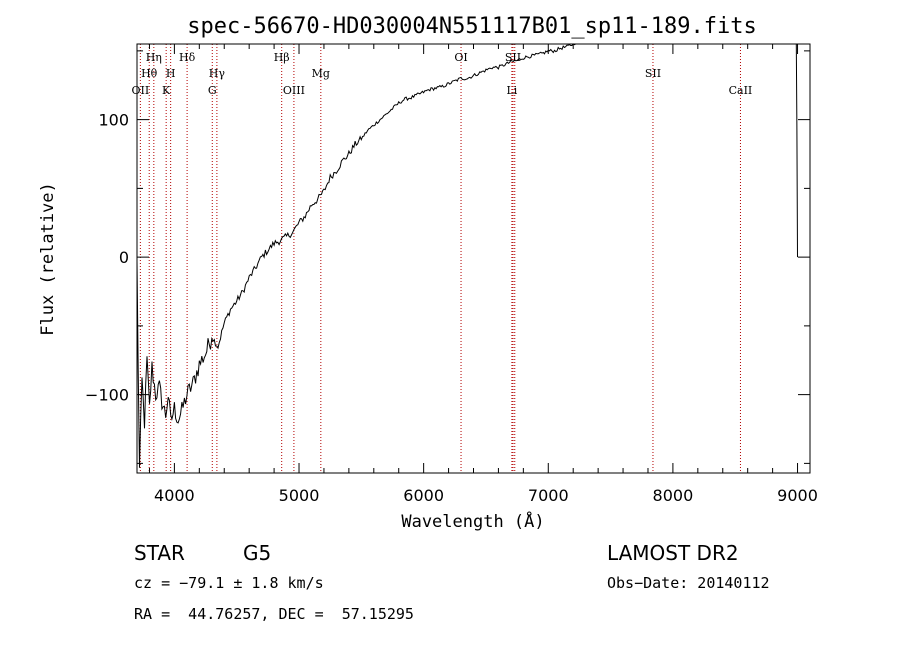 Image resolution: width=900 pixels, height=649 pixels. I want to click on obs-date-text: Obs−Date: 20140112, so click(688, 583).